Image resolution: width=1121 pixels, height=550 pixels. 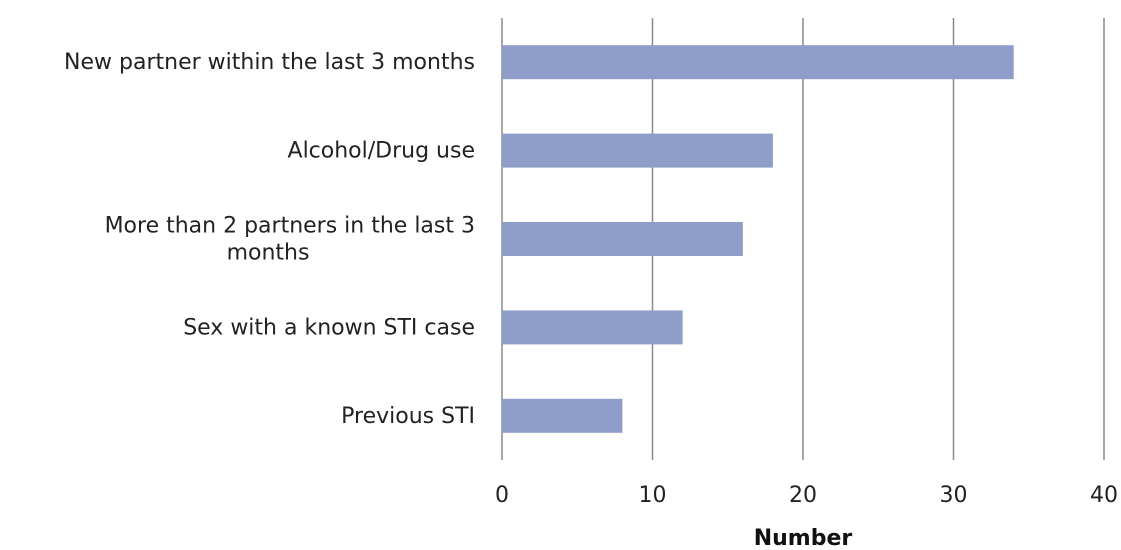 I want to click on x-tick-labels: 0 10 20 30 40, so click(x=806, y=495).